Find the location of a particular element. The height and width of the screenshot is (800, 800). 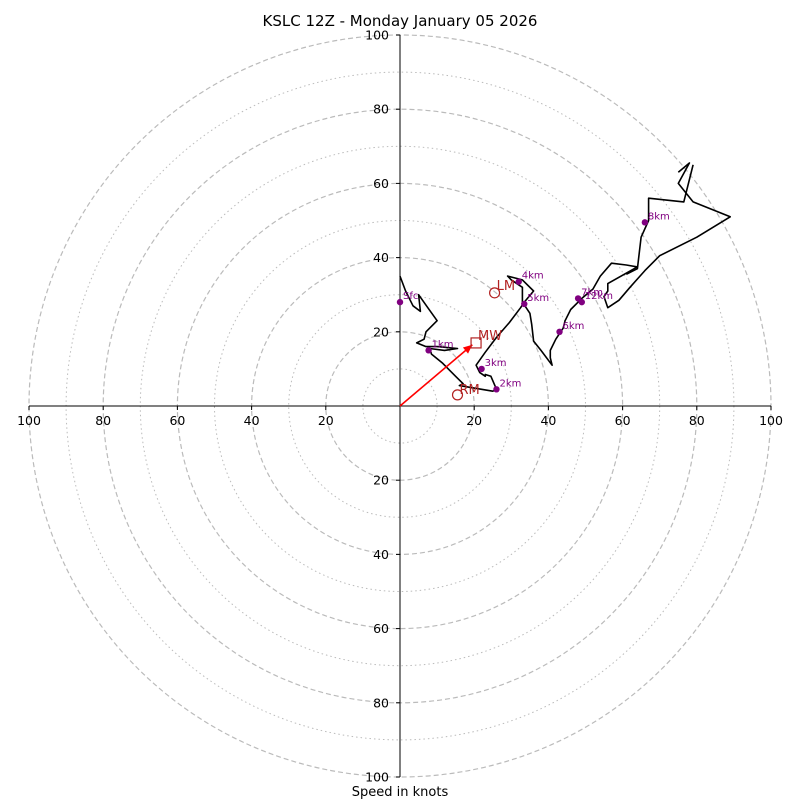

storm-motion-markers: RM LM MW is located at coordinates (483, 340).